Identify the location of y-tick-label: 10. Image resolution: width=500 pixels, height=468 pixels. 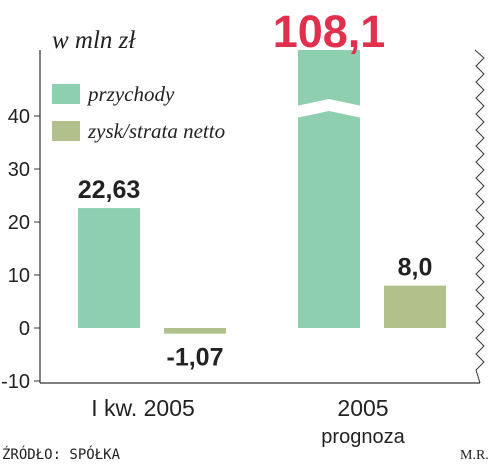
(19, 276).